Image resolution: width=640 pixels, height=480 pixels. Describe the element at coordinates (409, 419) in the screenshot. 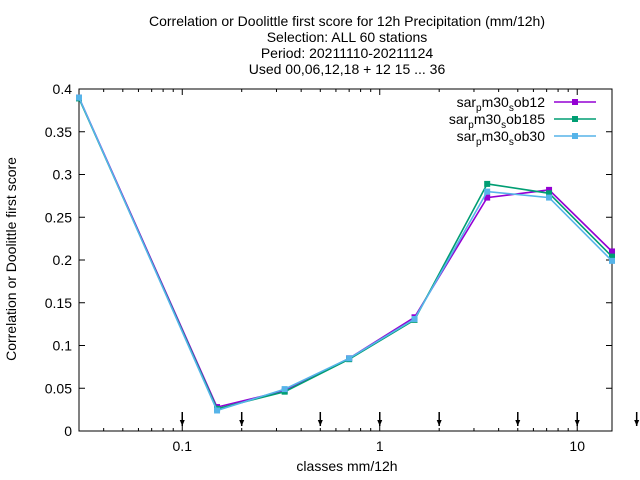

I see `class-markers` at that location.